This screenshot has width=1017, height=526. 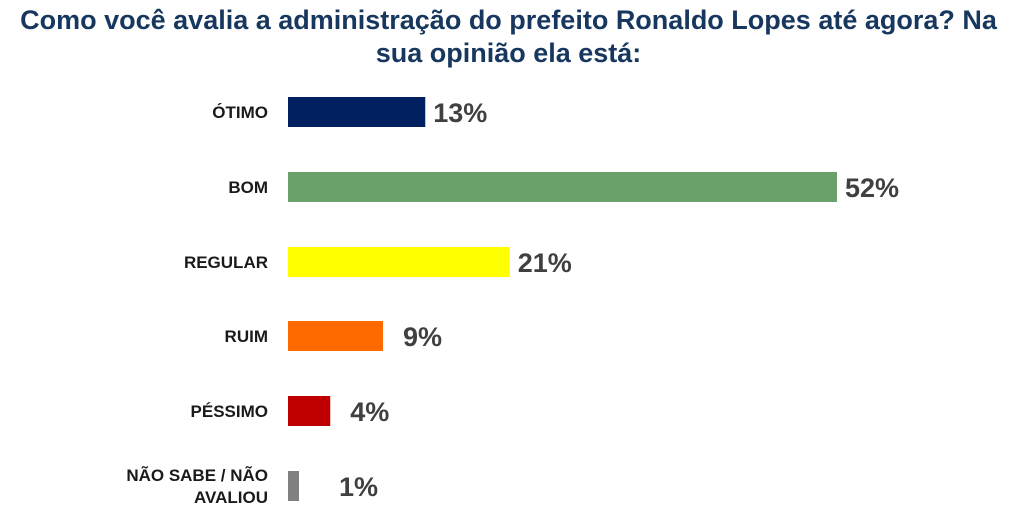 I want to click on category-label-3: RUIM, so click(x=246, y=336).